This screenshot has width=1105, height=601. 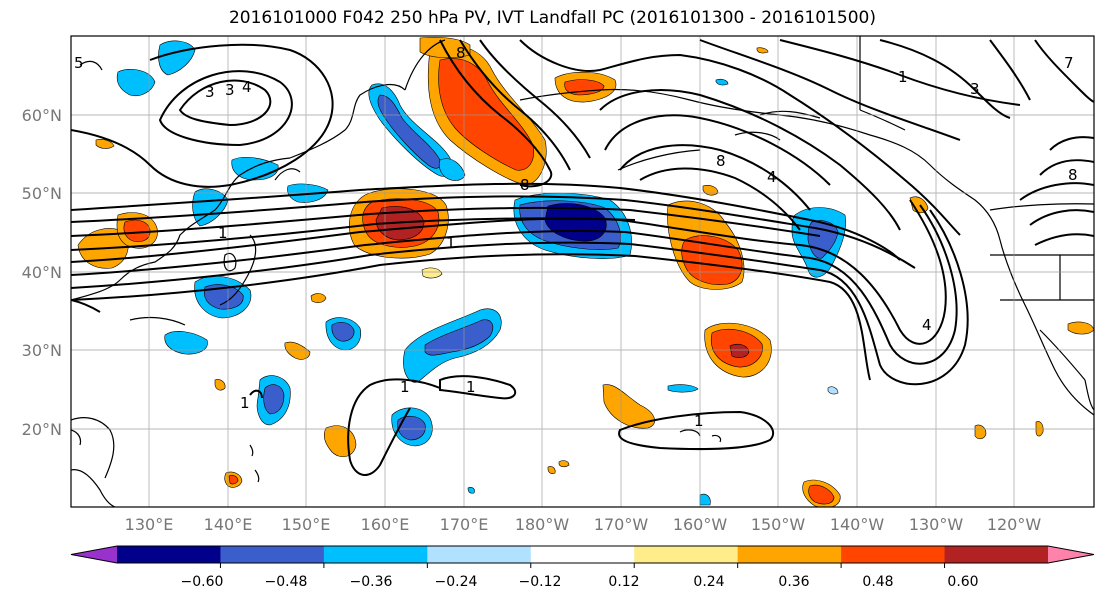 What do you see at coordinates (464, 524) in the screenshot?
I see `lon-label: 170°E` at bounding box center [464, 524].